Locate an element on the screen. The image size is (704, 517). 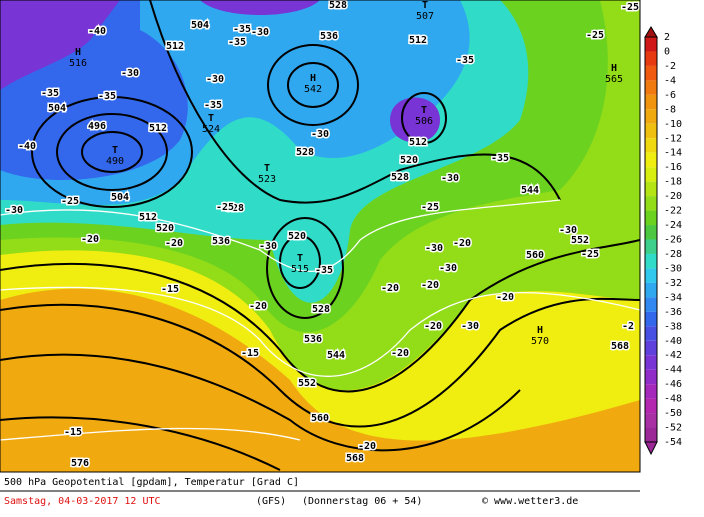
center-value: 506 is located at coordinates (424, 121).